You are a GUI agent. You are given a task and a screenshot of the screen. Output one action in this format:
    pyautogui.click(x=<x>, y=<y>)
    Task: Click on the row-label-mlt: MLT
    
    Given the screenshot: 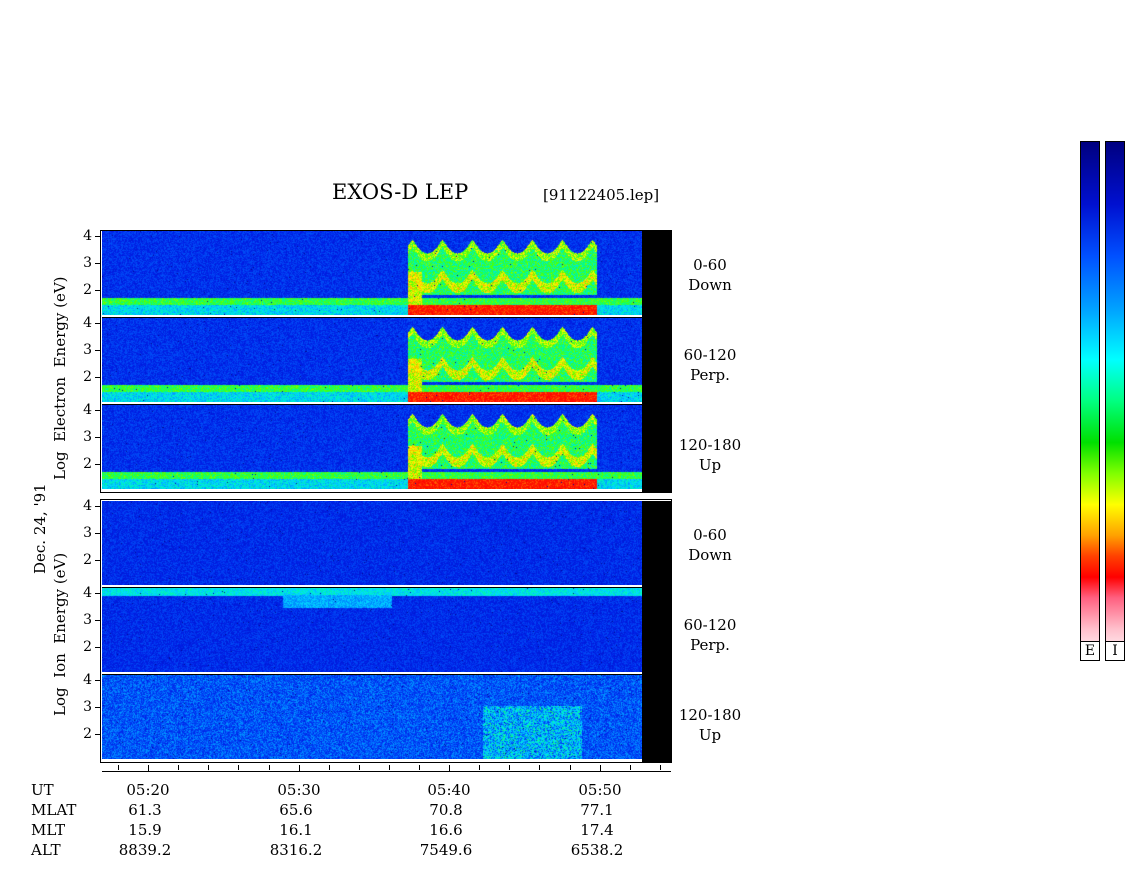 What is the action you would take?
    pyautogui.click(x=48, y=830)
    